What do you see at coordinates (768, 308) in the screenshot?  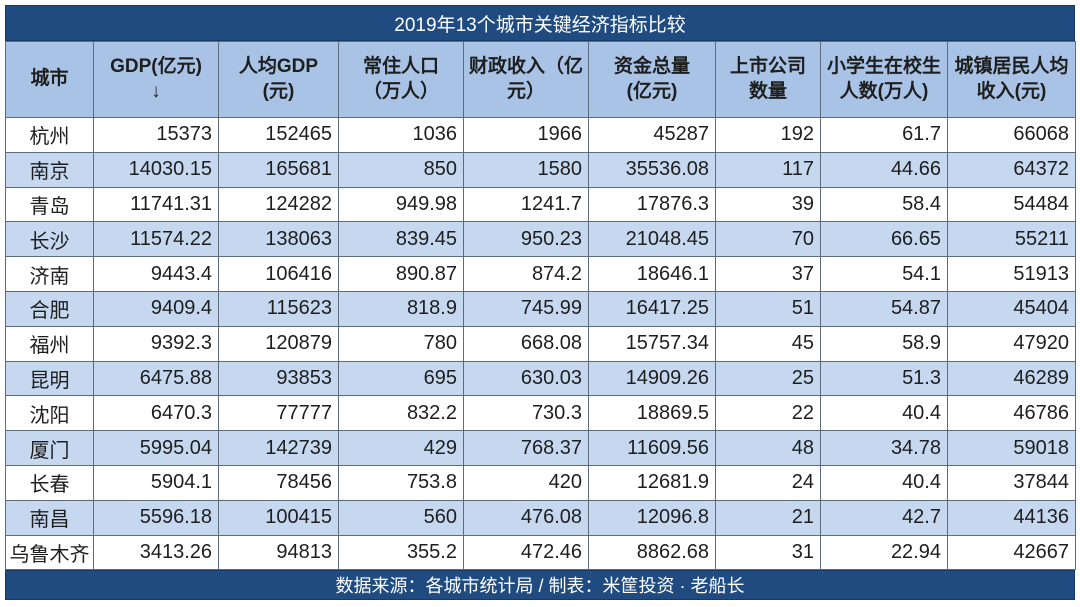 I see `value-cell: 51` at bounding box center [768, 308].